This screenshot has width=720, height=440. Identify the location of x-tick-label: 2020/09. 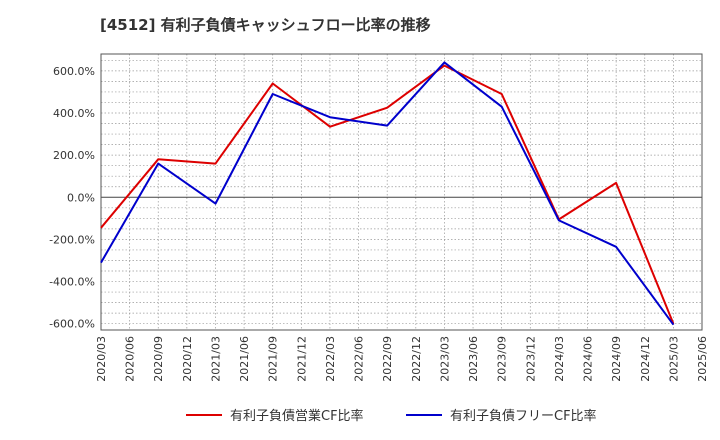
(158, 359).